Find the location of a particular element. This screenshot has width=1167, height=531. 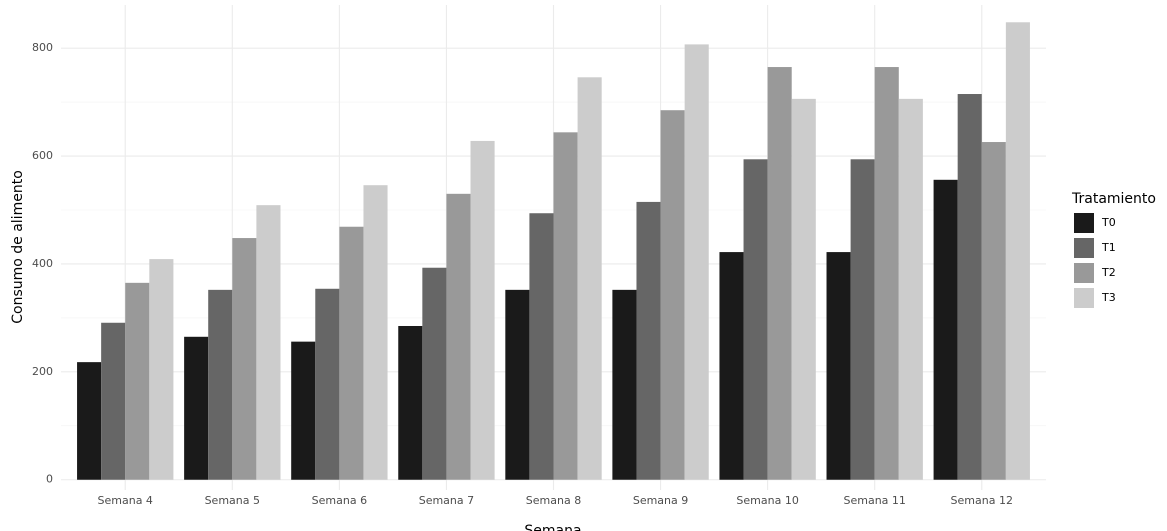

x-tick-label: Semana 12 is located at coordinates (982, 500).